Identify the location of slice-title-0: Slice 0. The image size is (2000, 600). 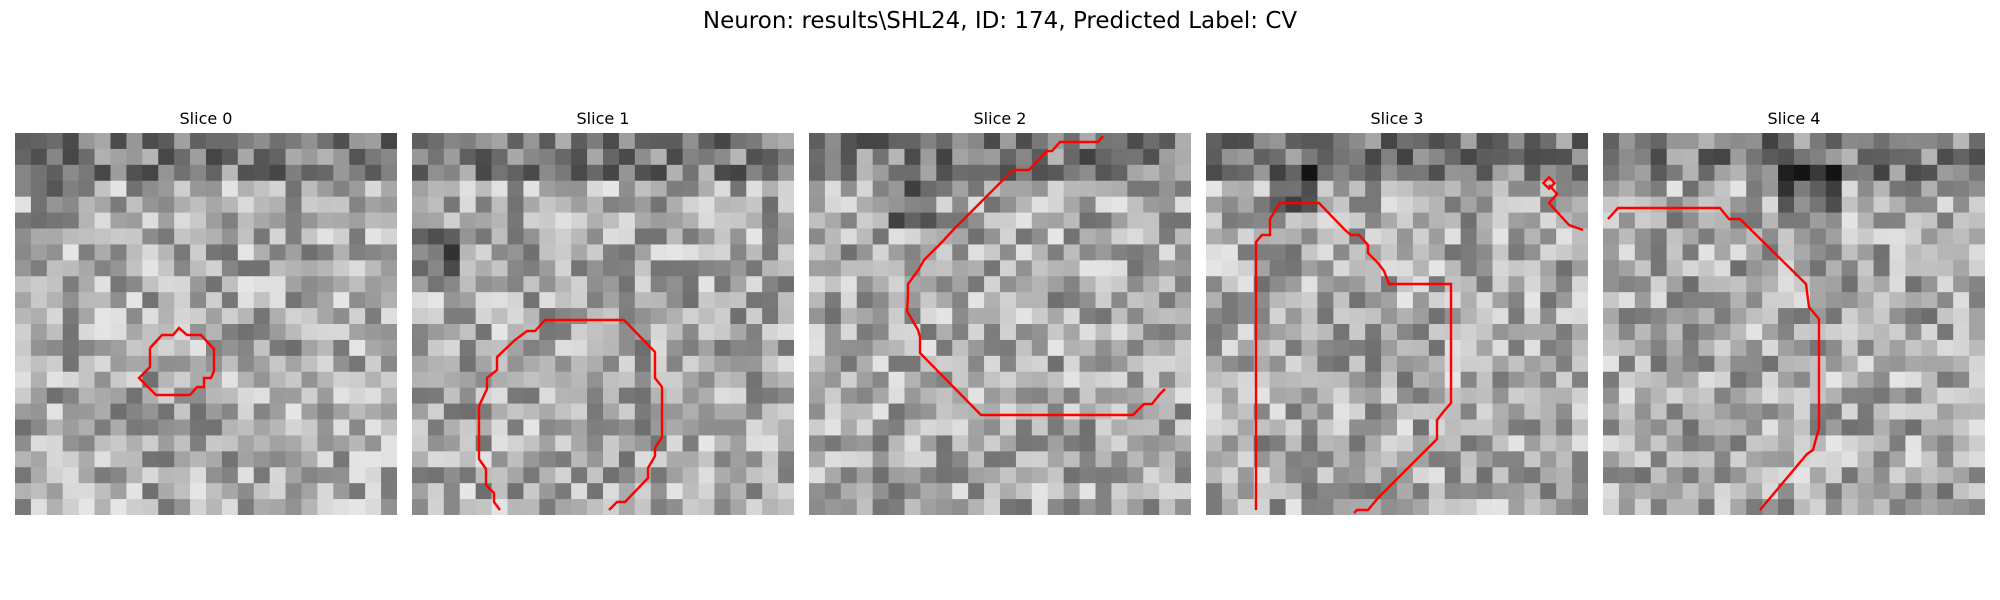
(206, 118).